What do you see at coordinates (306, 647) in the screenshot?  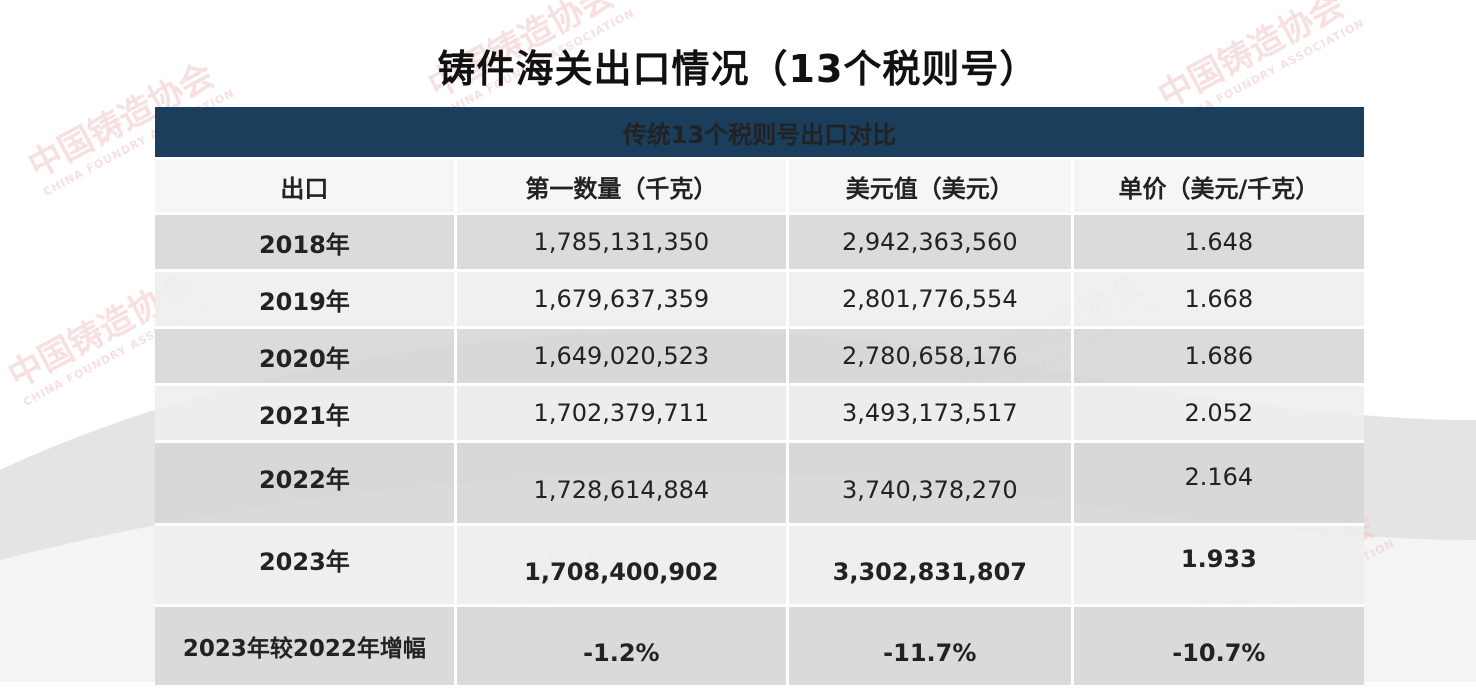 I see `change-label: 2023年较2022年增幅` at bounding box center [306, 647].